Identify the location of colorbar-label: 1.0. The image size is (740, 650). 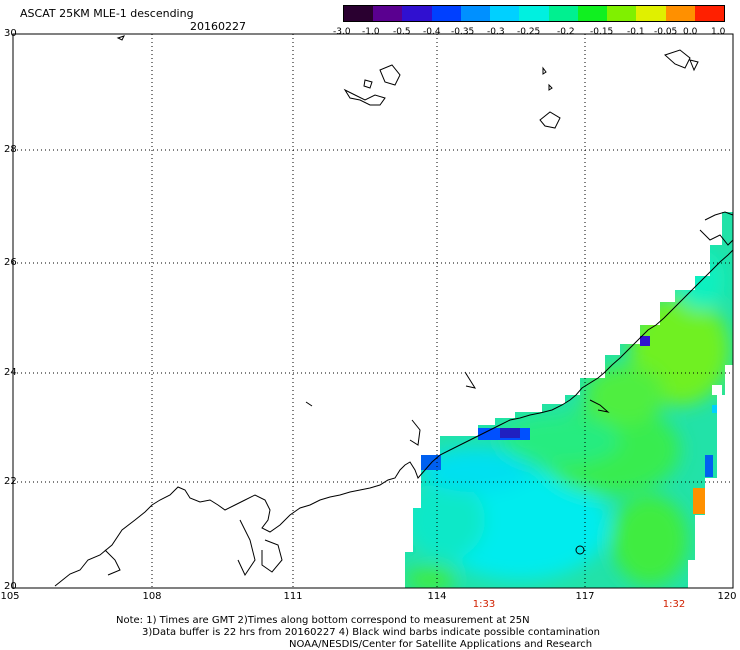
(718, 32).